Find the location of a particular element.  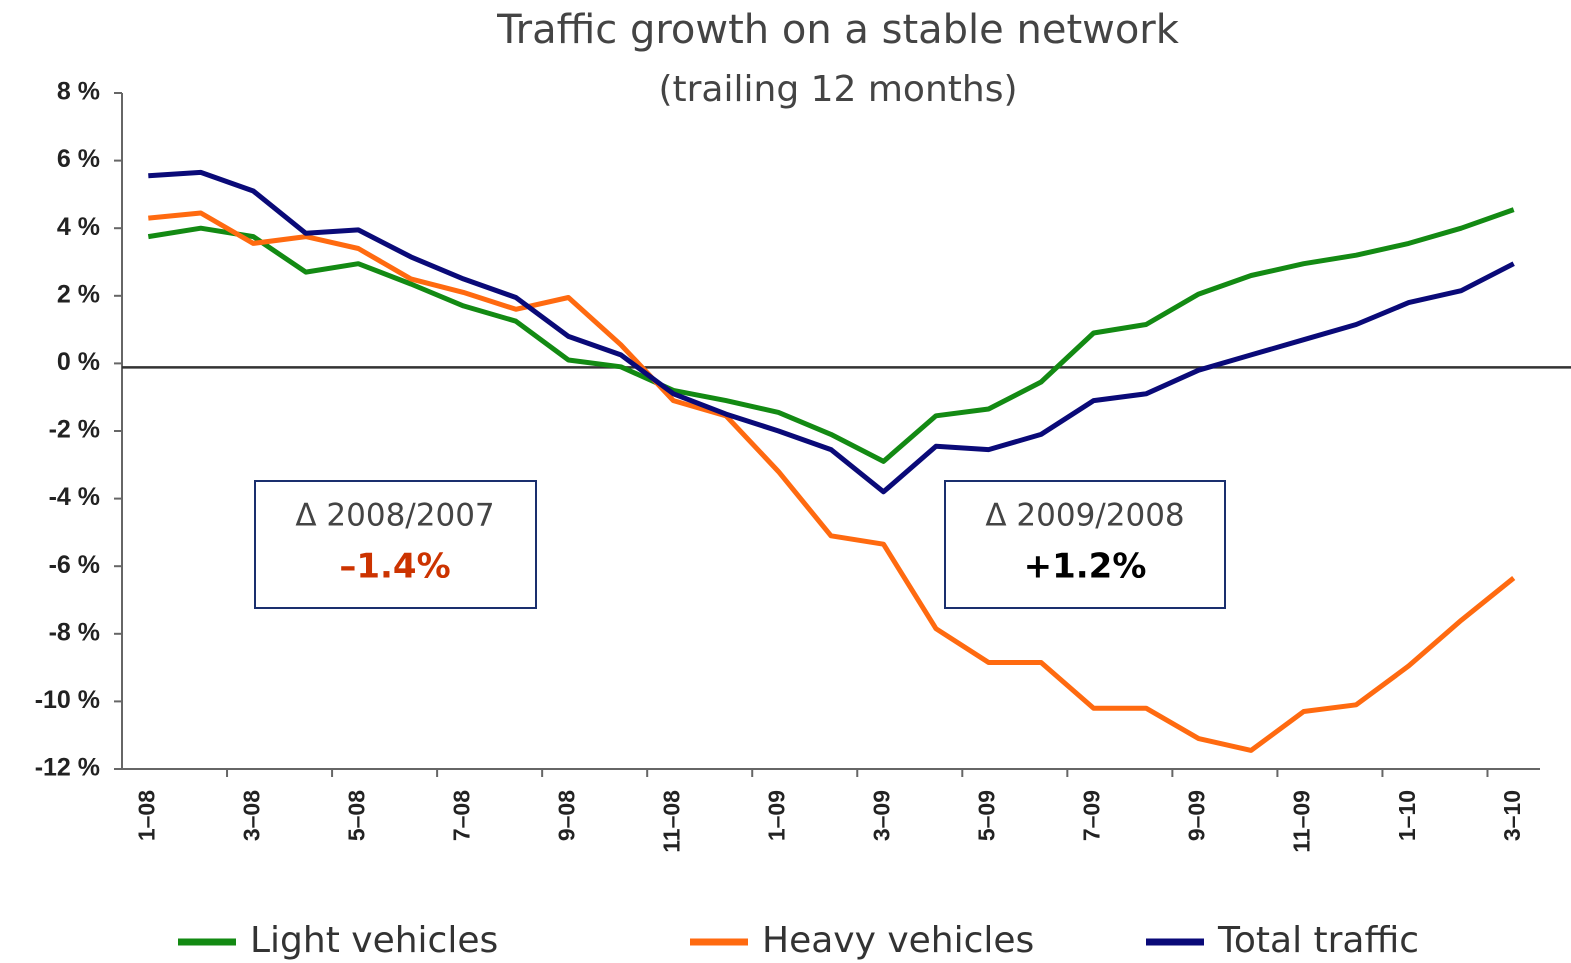

legend-label: Heavy vehicles is located at coordinates (898, 940).